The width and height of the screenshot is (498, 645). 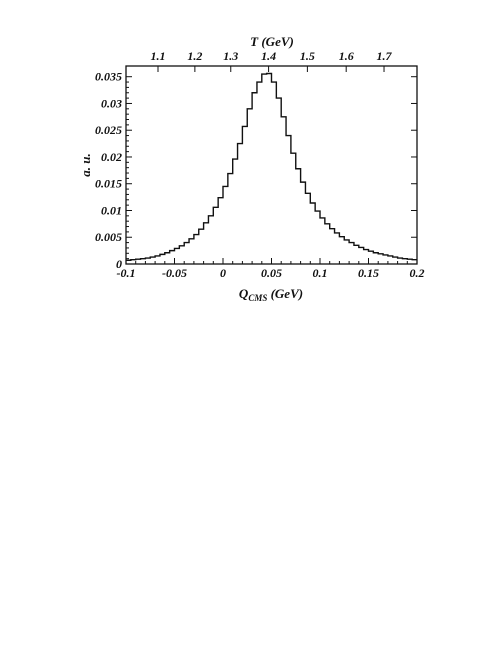 What do you see at coordinates (272, 41) in the screenshot?
I see `top-axis-label: T (GeV)` at bounding box center [272, 41].